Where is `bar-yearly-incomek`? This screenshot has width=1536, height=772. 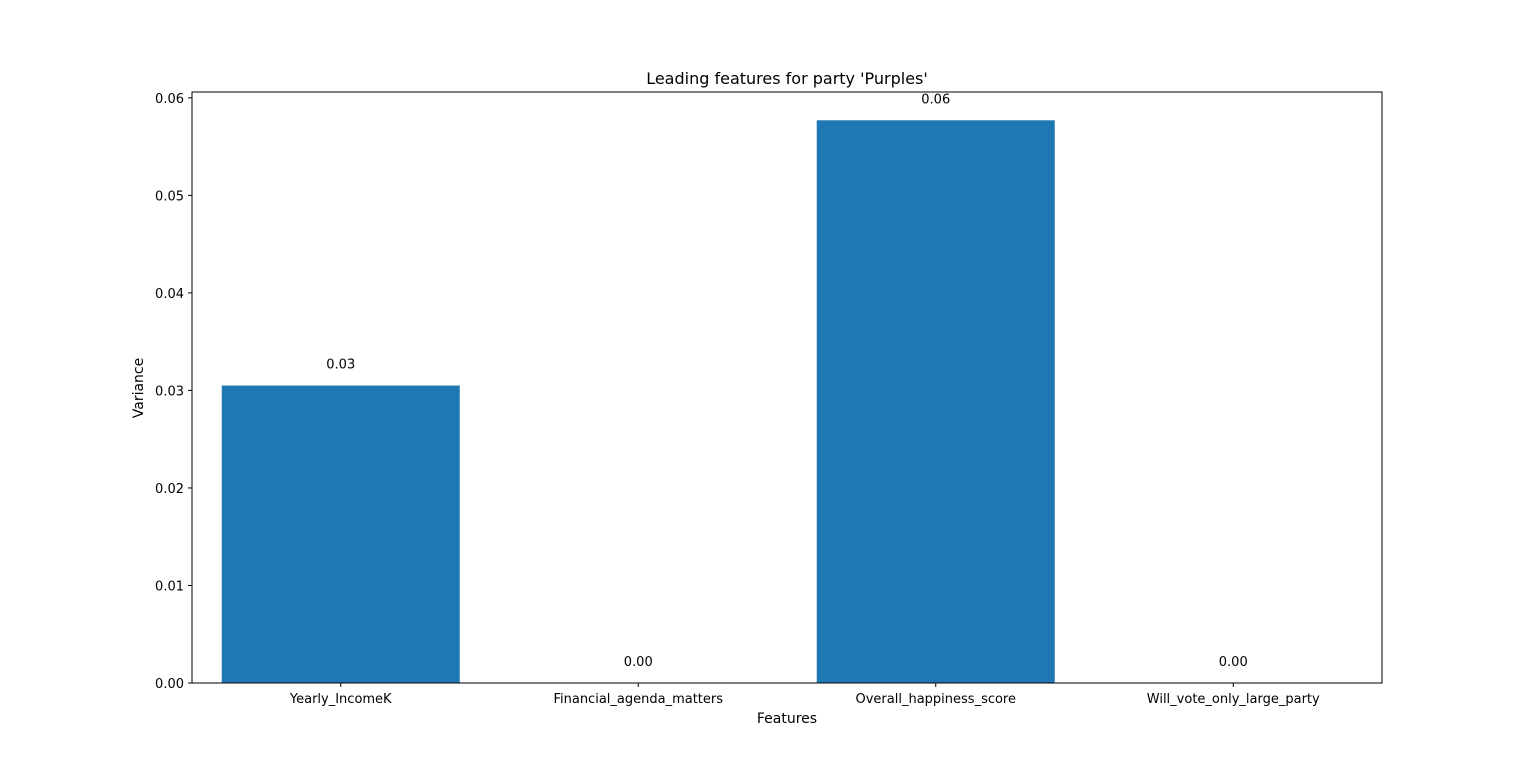
bar-yearly-incomek is located at coordinates (340, 534).